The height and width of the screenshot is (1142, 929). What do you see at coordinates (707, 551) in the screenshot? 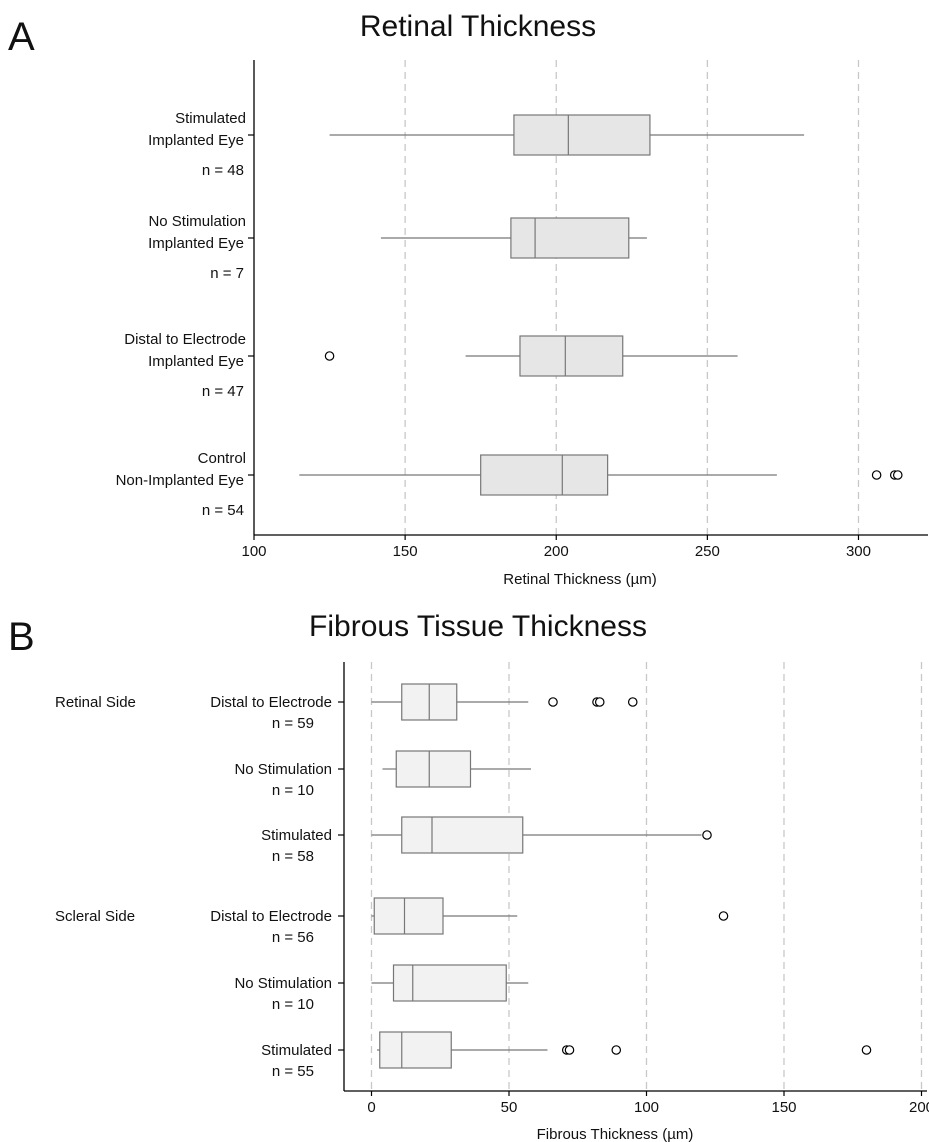
I see `x-tick-label: 250` at bounding box center [707, 551].